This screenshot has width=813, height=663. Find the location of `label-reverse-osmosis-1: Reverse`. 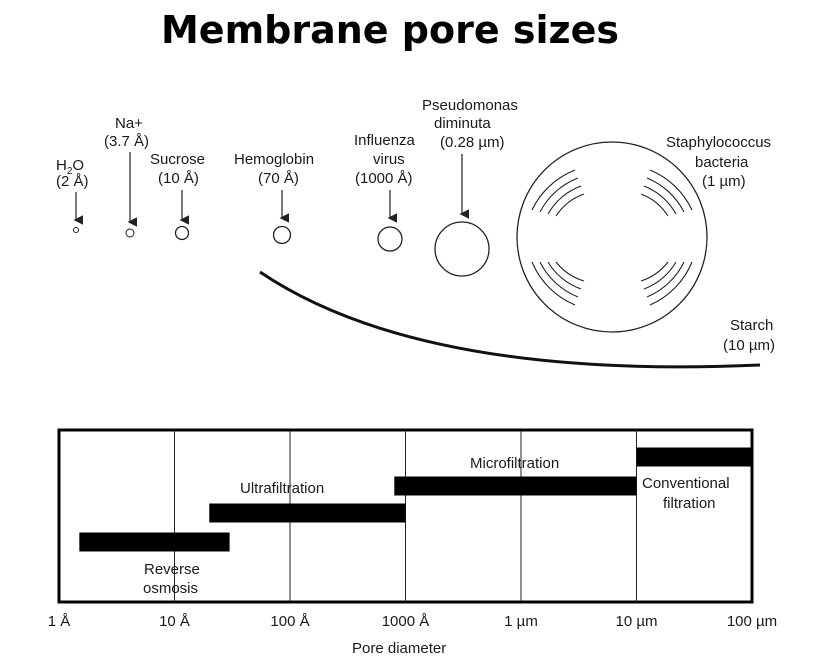

label-reverse-osmosis-1: Reverse is located at coordinates (172, 569).